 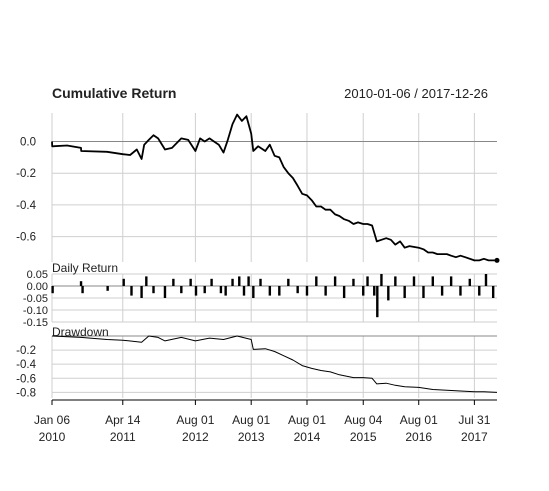 What do you see at coordinates (85, 268) in the screenshot?
I see `daily-return-title: Daily Return` at bounding box center [85, 268].